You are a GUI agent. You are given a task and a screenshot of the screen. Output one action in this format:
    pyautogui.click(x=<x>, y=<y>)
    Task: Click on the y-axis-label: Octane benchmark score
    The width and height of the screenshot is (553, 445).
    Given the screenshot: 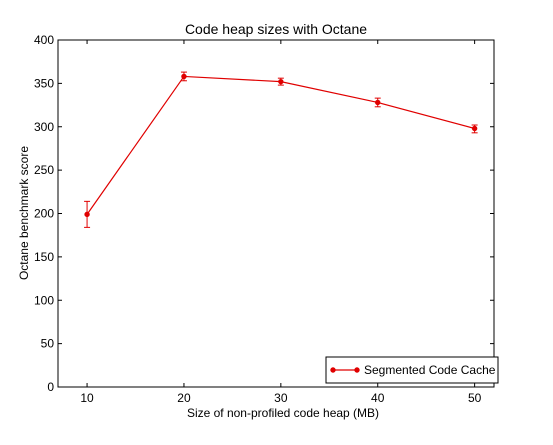 What is the action you would take?
    pyautogui.click(x=24, y=213)
    